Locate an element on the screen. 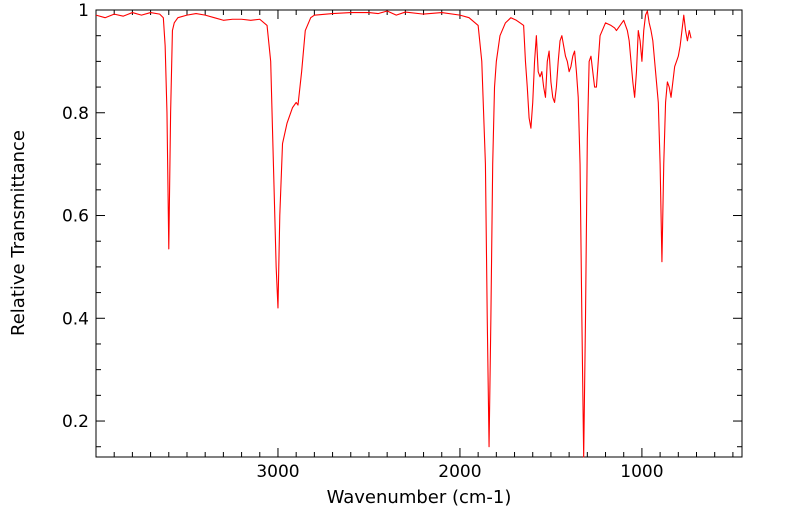 This screenshot has height=516, width=799. x-tick-labels: 3000 2000 1000 is located at coordinates (459, 472).